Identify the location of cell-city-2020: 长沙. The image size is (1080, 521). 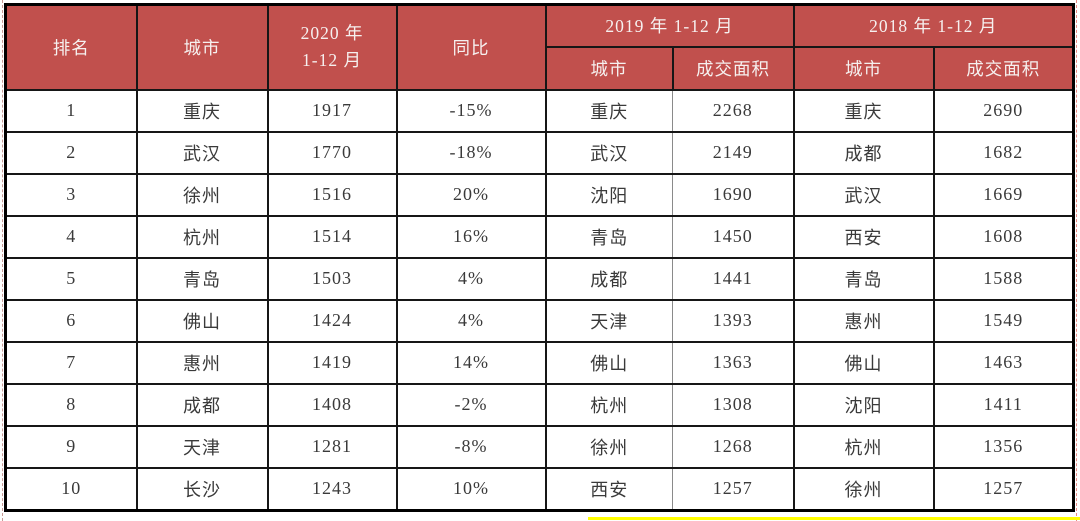
(202, 489).